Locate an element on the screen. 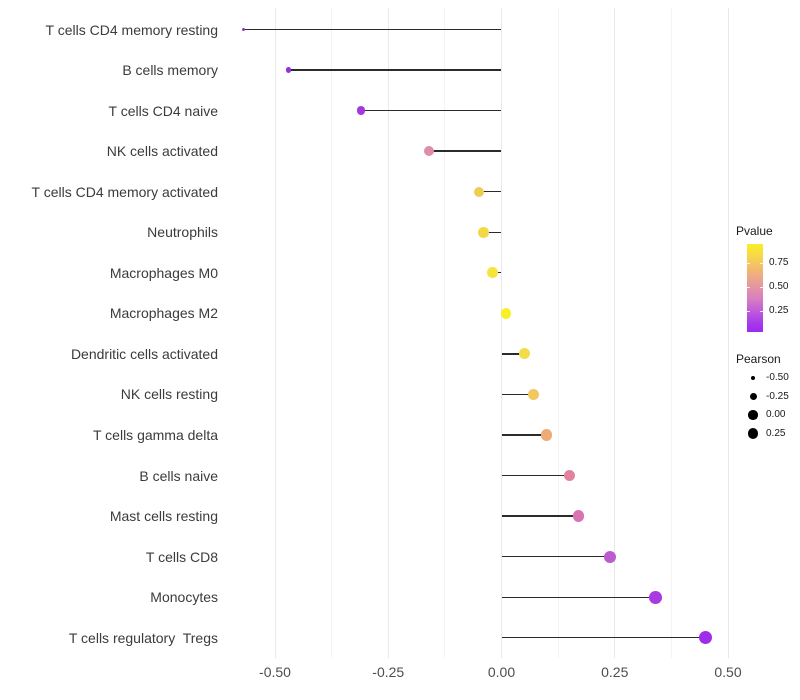  x-axis-tick-label: -0.25 is located at coordinates (388, 672).